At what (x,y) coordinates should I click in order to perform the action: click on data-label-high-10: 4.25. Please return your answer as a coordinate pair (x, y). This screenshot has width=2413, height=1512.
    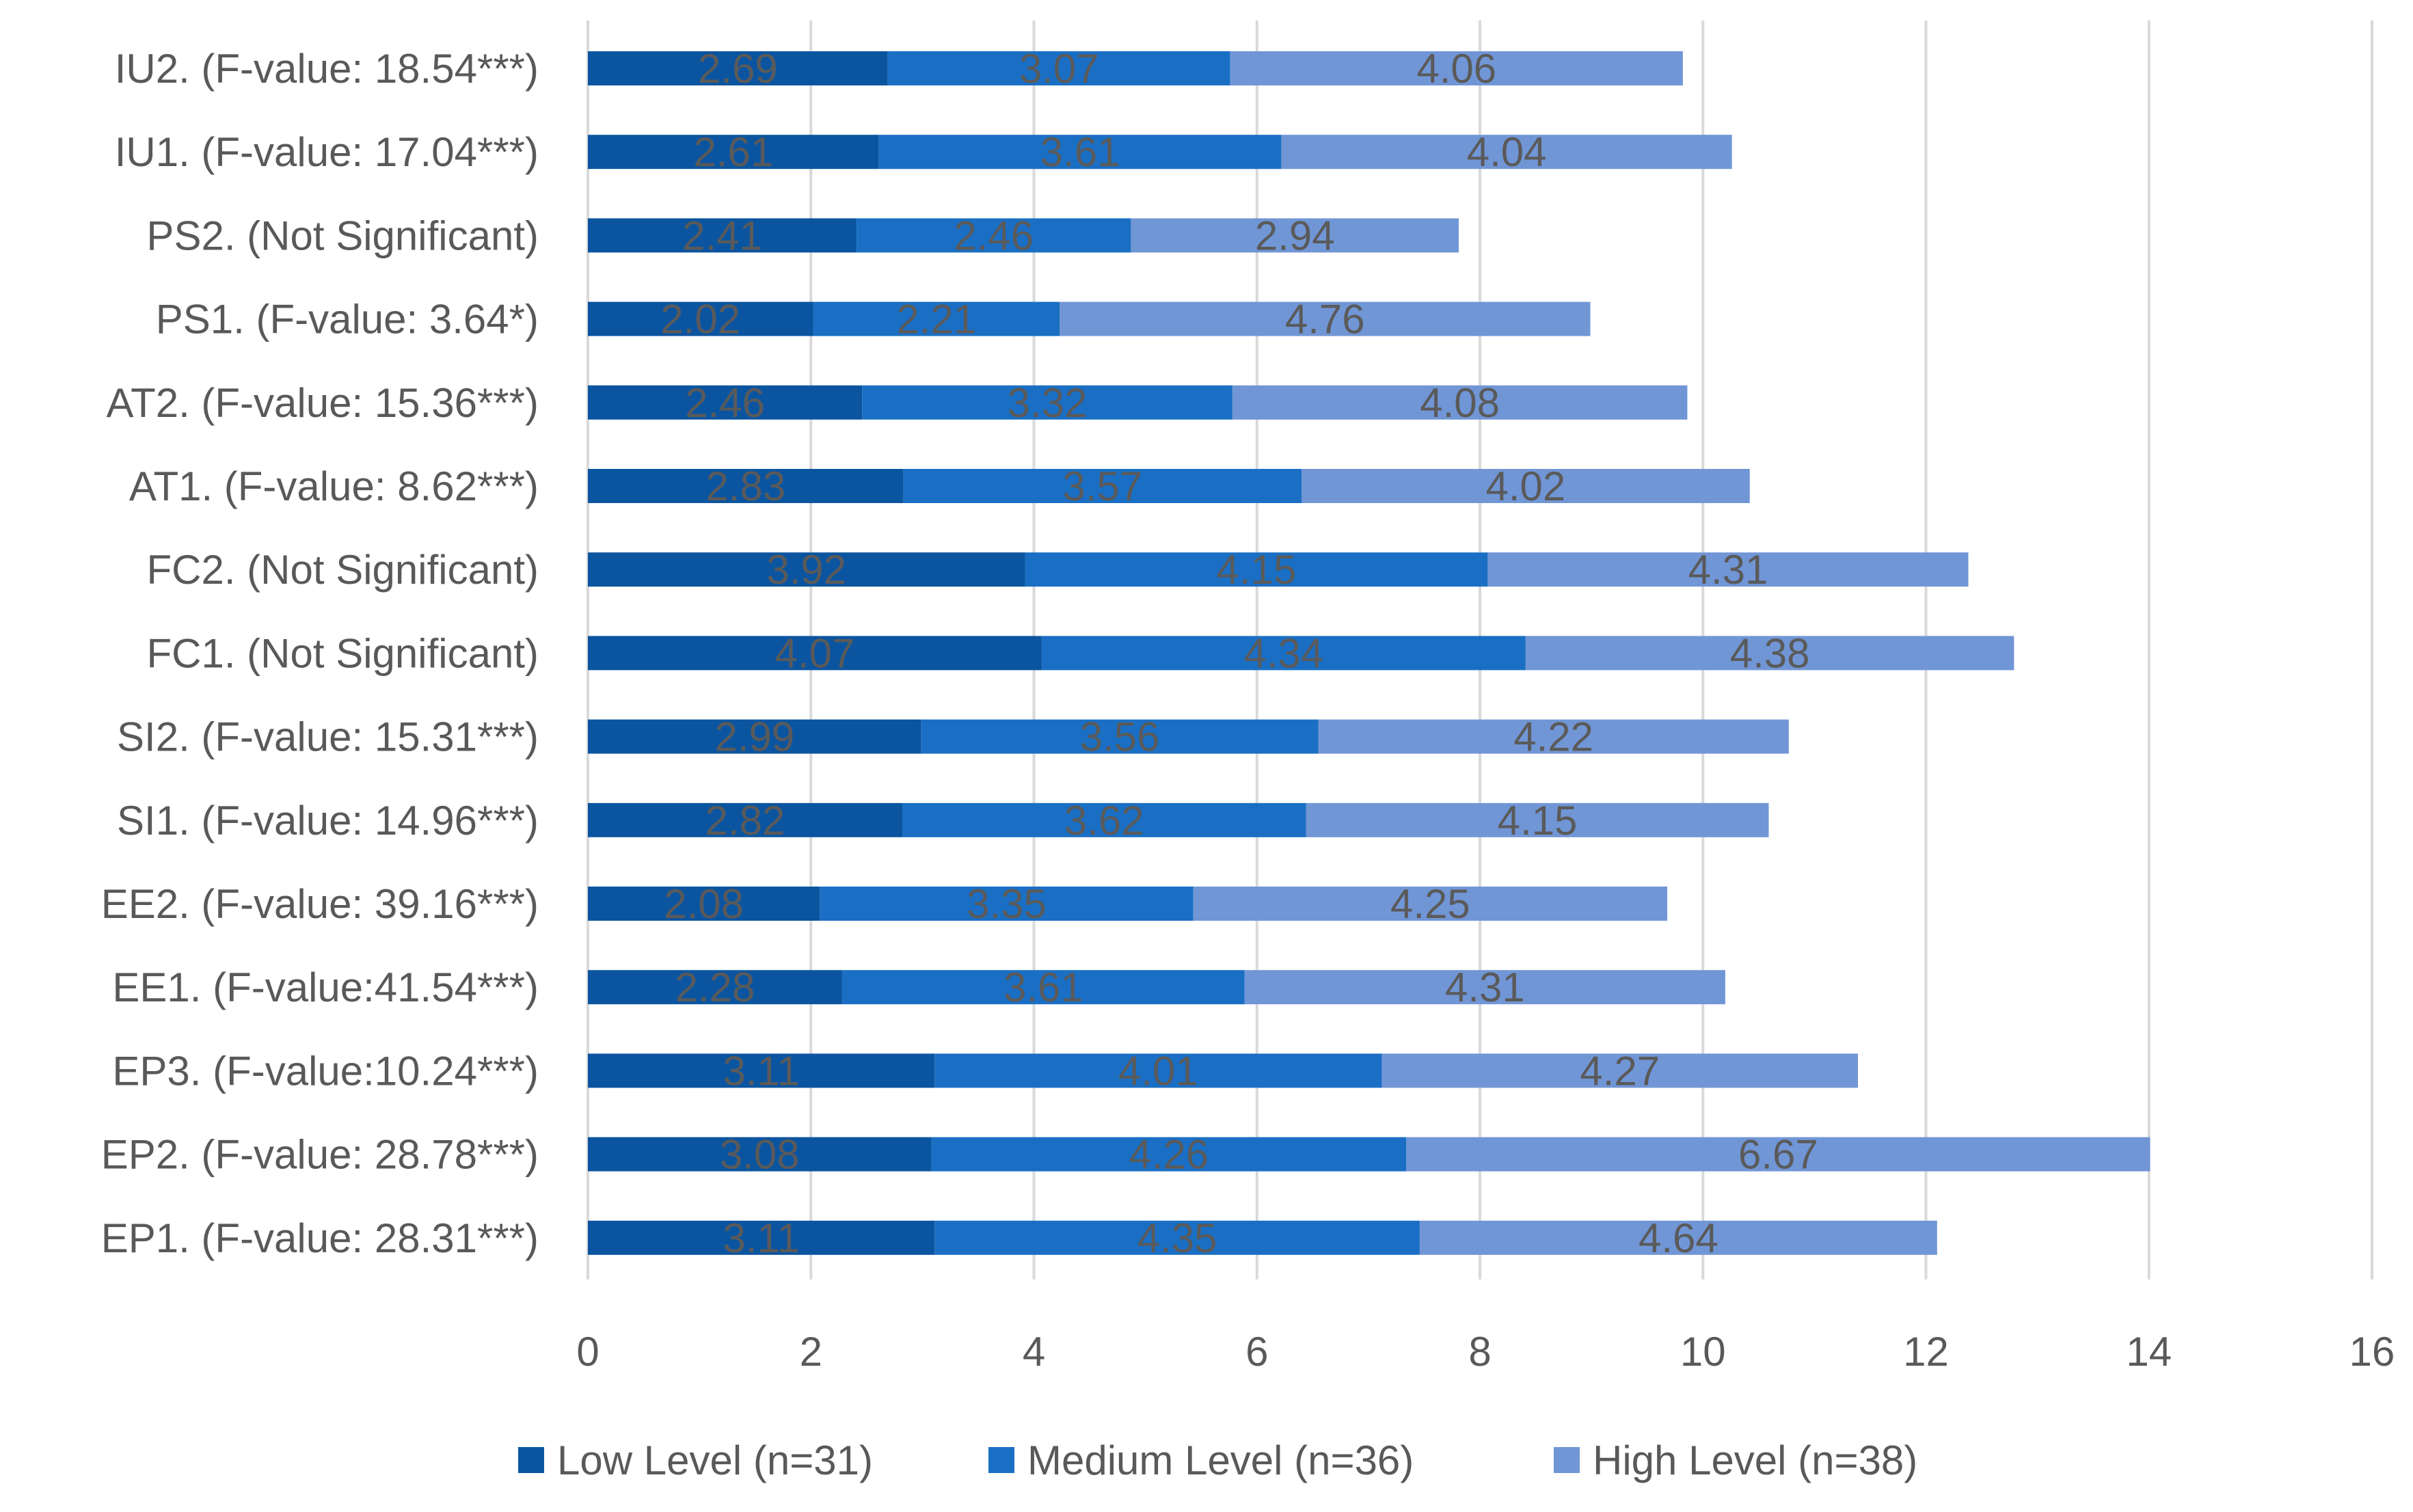
    Looking at the image, I should click on (1430, 904).